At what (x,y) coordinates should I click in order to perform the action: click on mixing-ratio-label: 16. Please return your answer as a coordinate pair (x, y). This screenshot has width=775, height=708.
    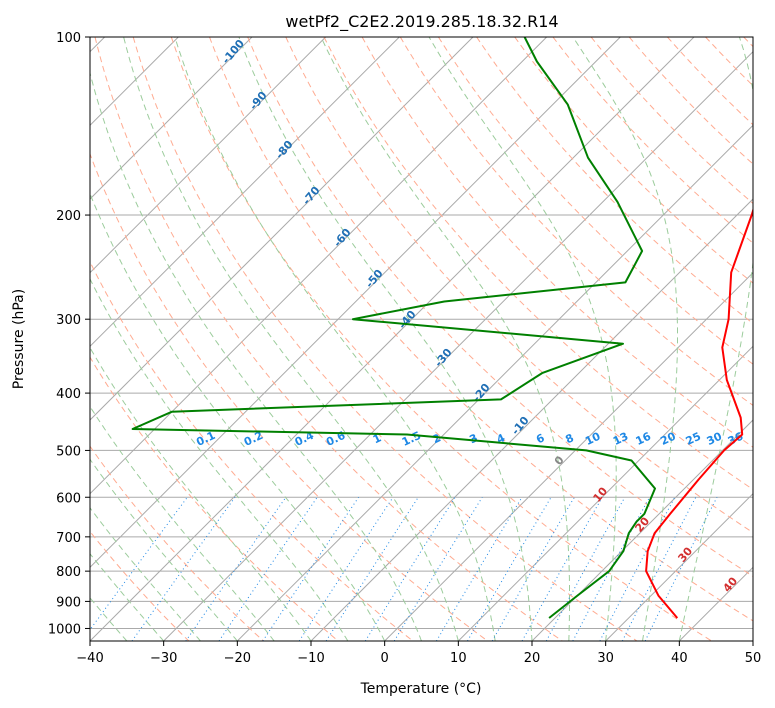
    Looking at the image, I should click on (644, 439).